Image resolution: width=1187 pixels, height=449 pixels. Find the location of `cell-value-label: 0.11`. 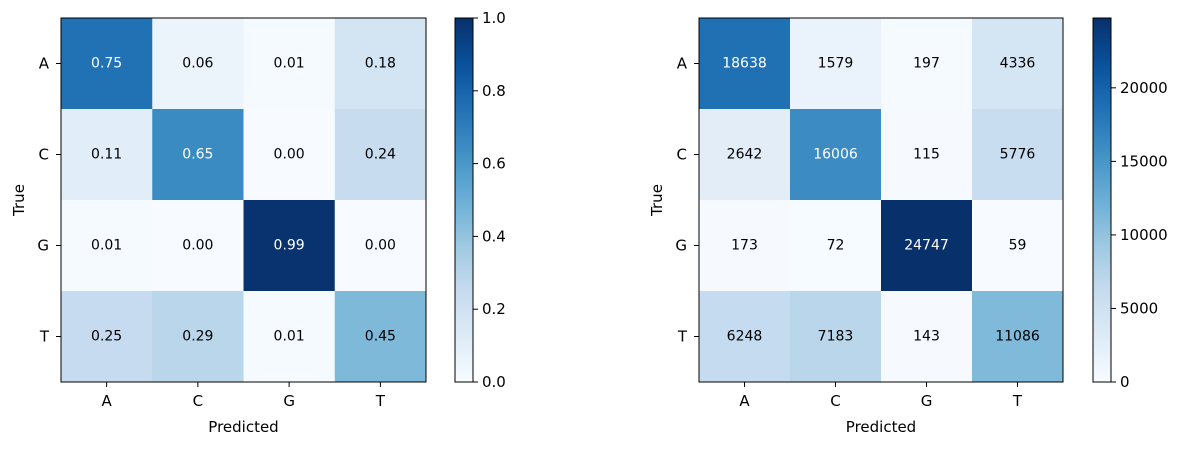

cell-value-label: 0.11 is located at coordinates (106, 155).